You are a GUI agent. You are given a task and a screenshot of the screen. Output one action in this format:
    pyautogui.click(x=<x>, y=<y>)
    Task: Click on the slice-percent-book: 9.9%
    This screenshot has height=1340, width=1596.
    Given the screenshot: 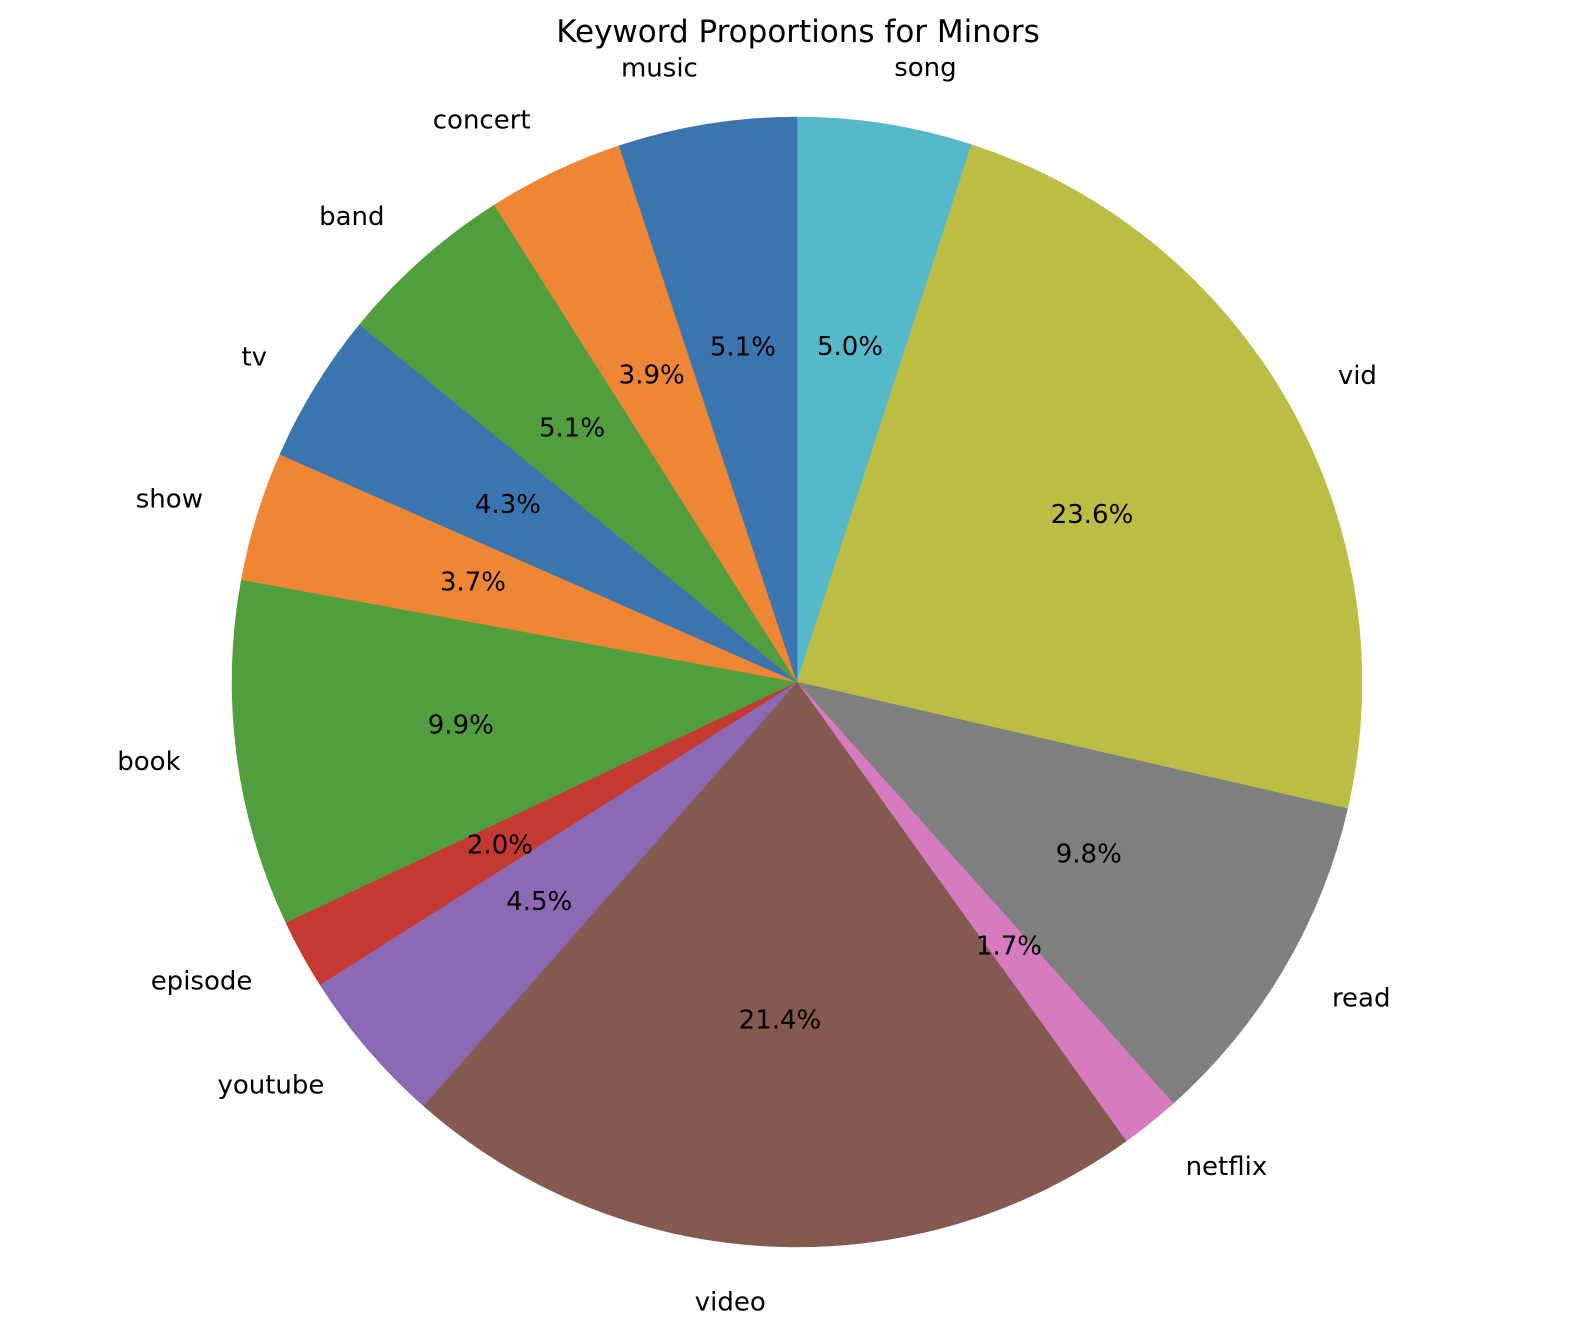 What is the action you would take?
    pyautogui.click(x=461, y=726)
    